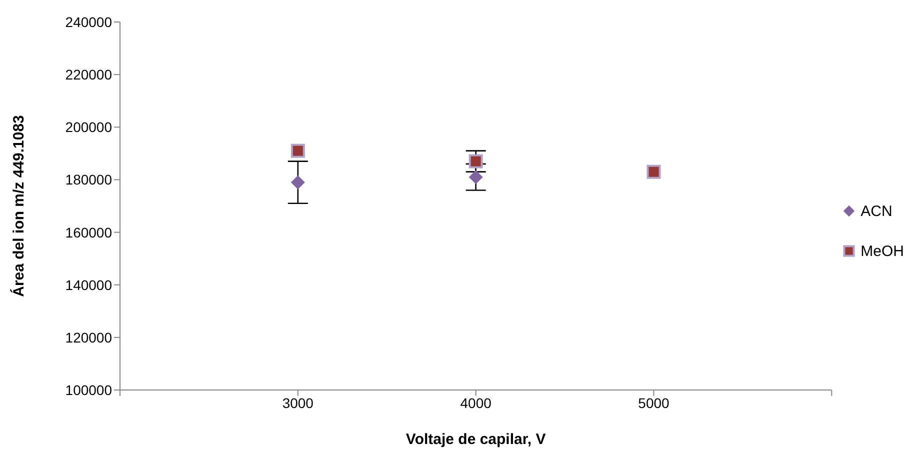  I want to click on y-tick-label: 180000, so click(88, 180).